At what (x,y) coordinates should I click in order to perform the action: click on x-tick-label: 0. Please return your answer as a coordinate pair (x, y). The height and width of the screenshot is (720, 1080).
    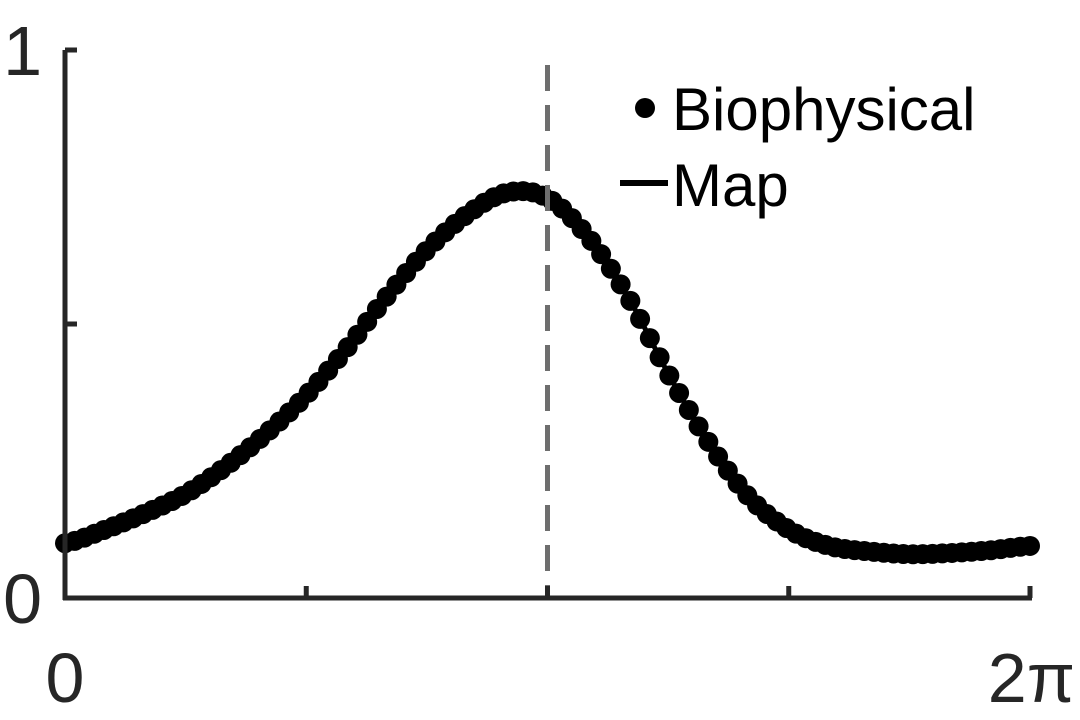
    Looking at the image, I should click on (65, 678).